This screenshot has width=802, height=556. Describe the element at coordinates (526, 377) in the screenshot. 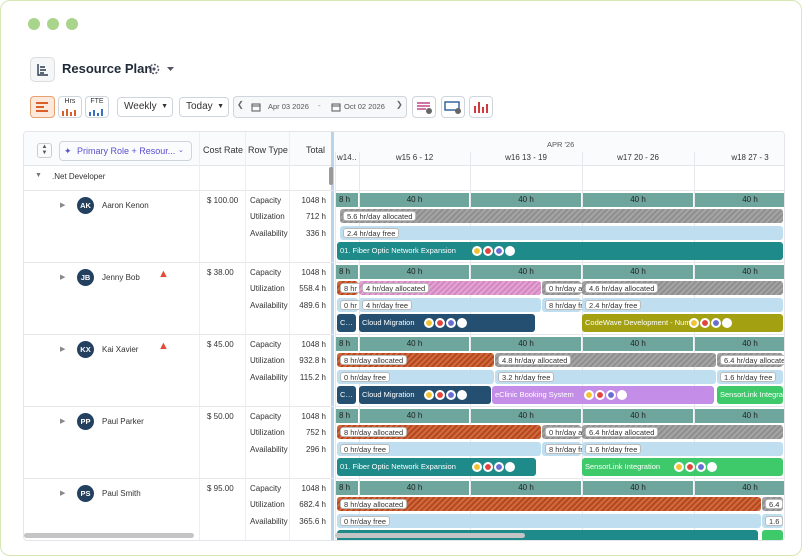

I see `availability-label: 3.2 hr/day free` at that location.